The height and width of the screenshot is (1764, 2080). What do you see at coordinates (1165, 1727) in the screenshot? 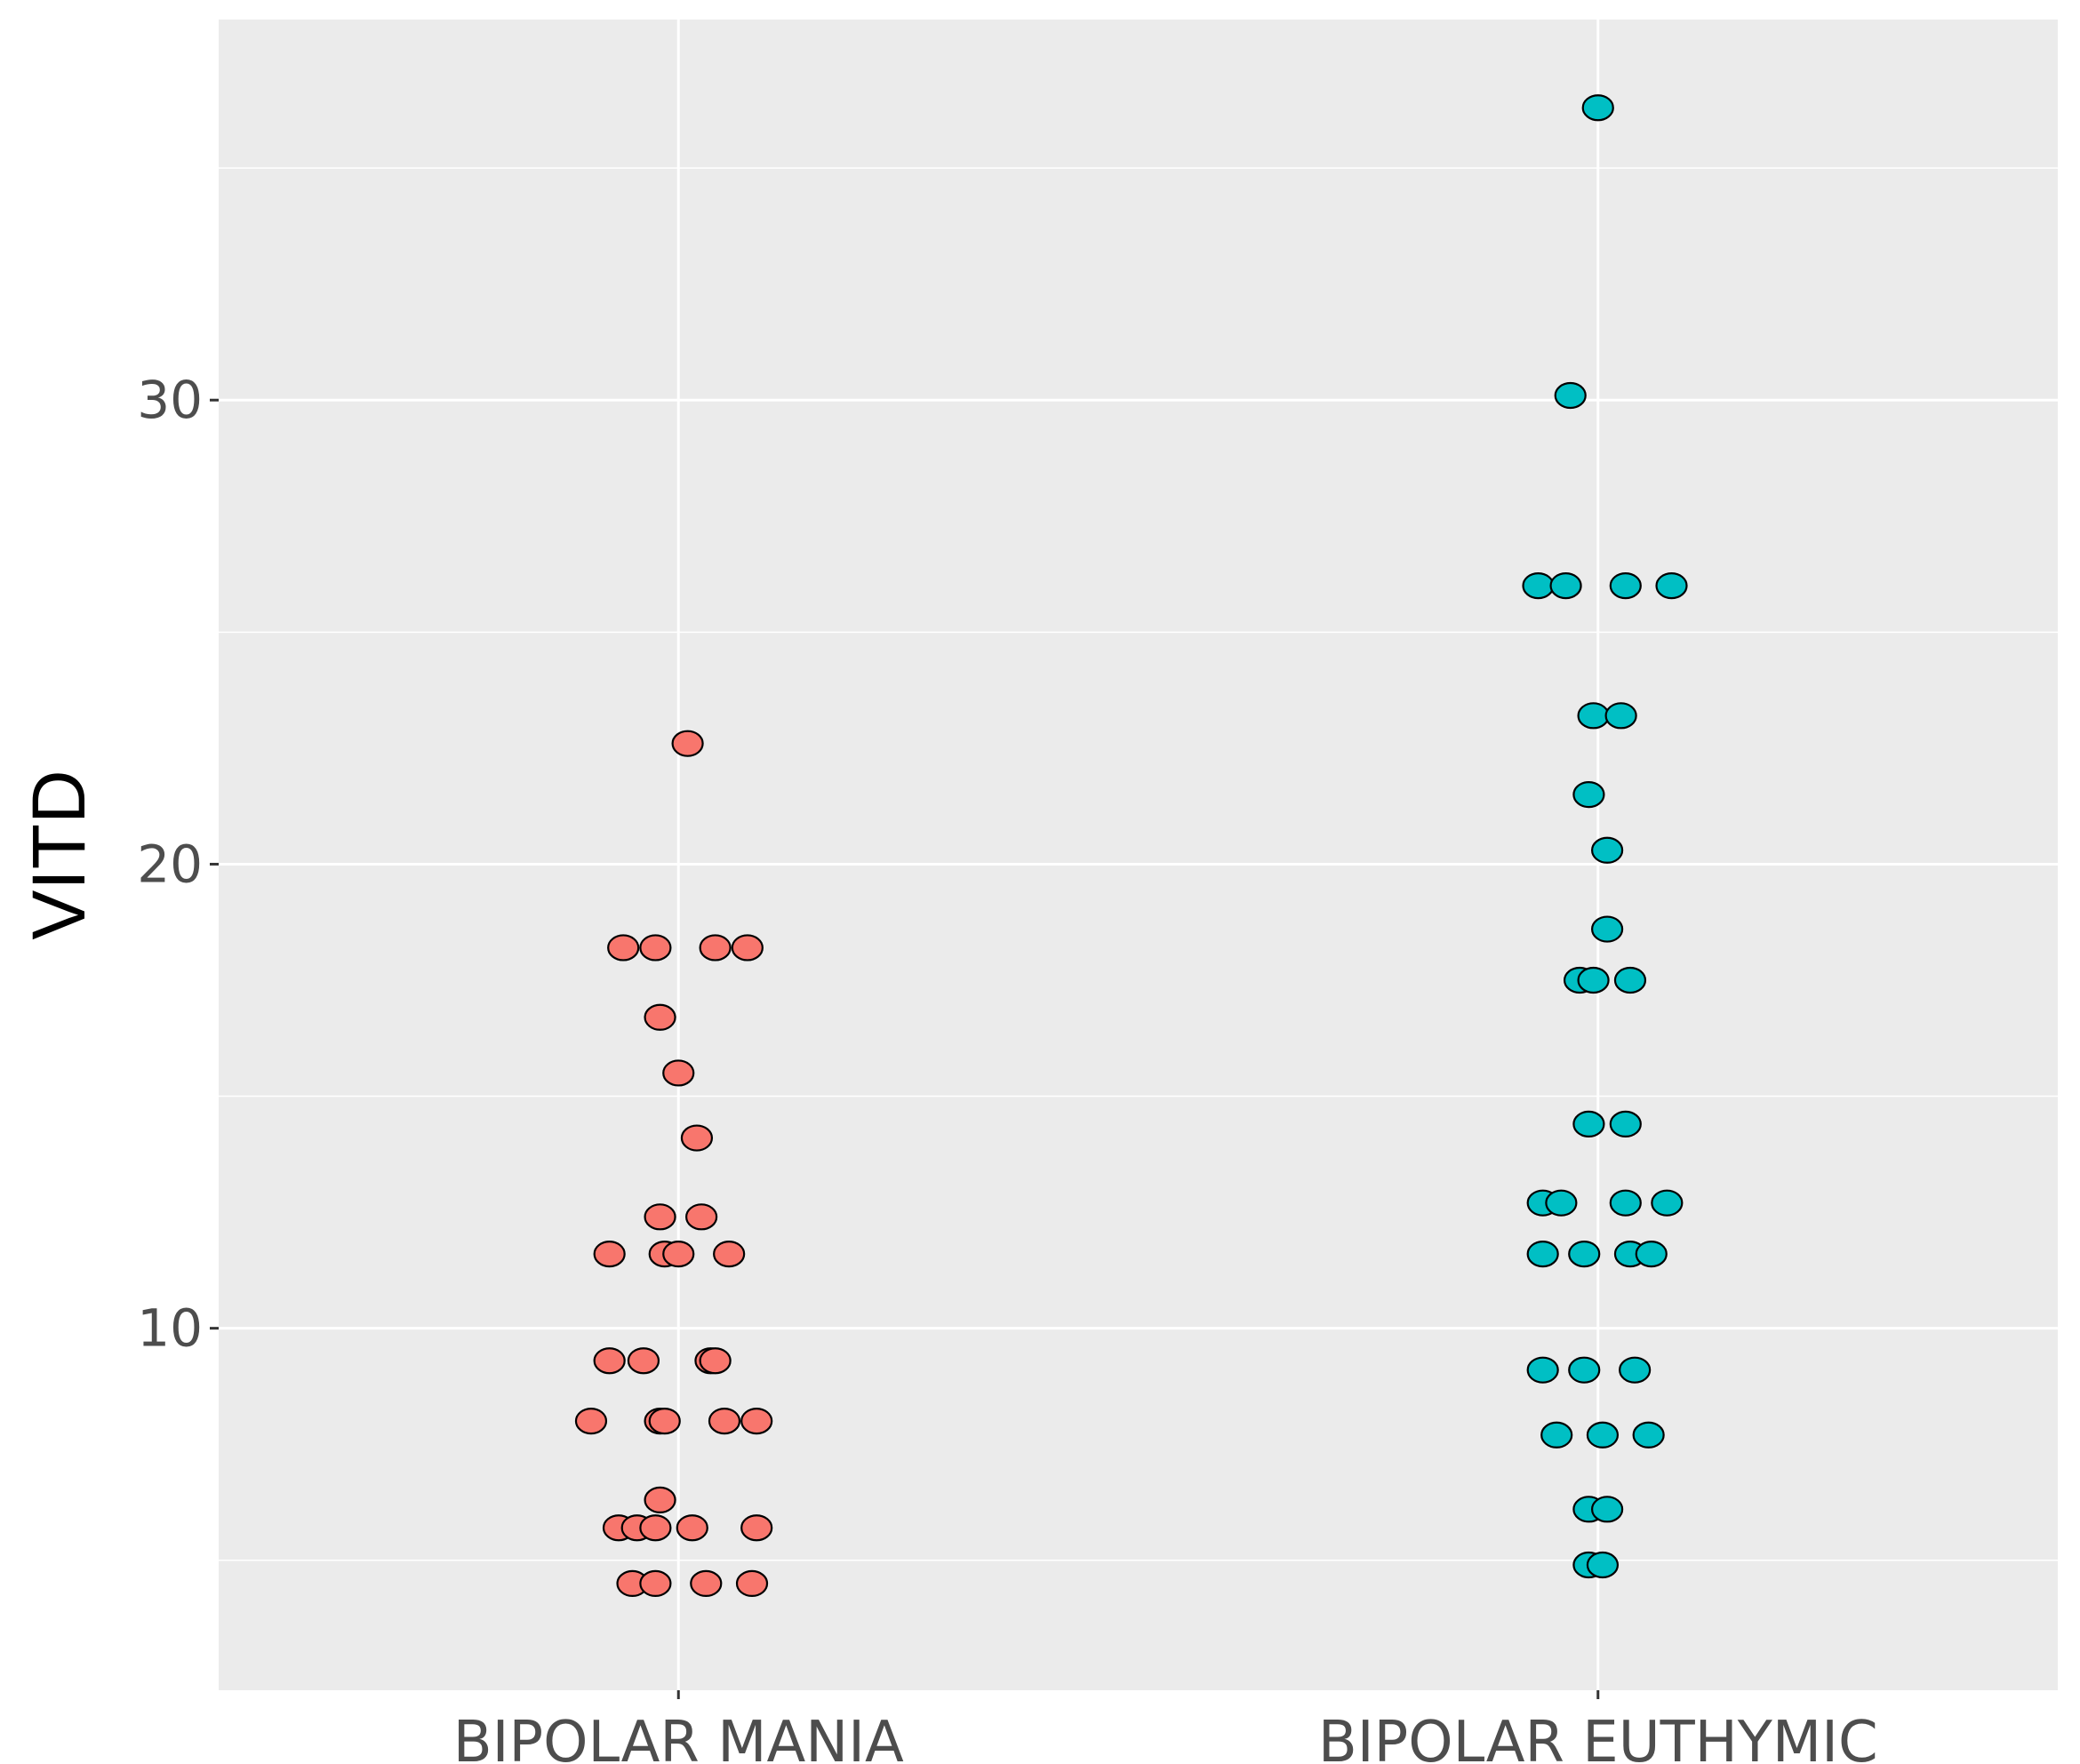
I see `x-axis: BIPOLAR MANIA BIPOLAR EUTHYMIC` at bounding box center [1165, 1727].